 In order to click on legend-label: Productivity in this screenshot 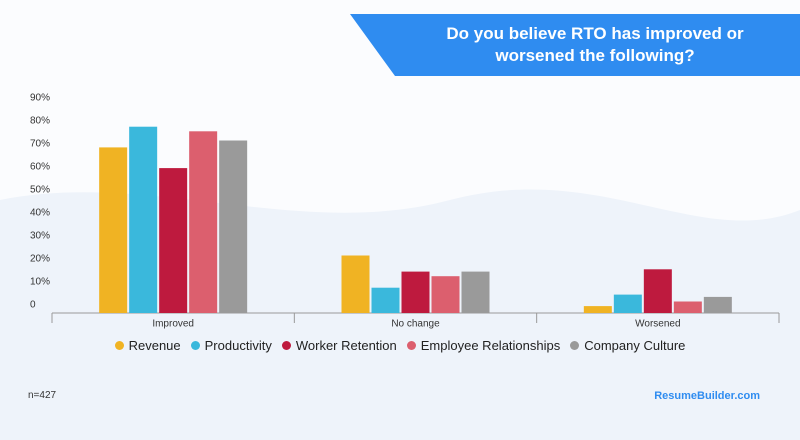, I will do `click(238, 345)`.